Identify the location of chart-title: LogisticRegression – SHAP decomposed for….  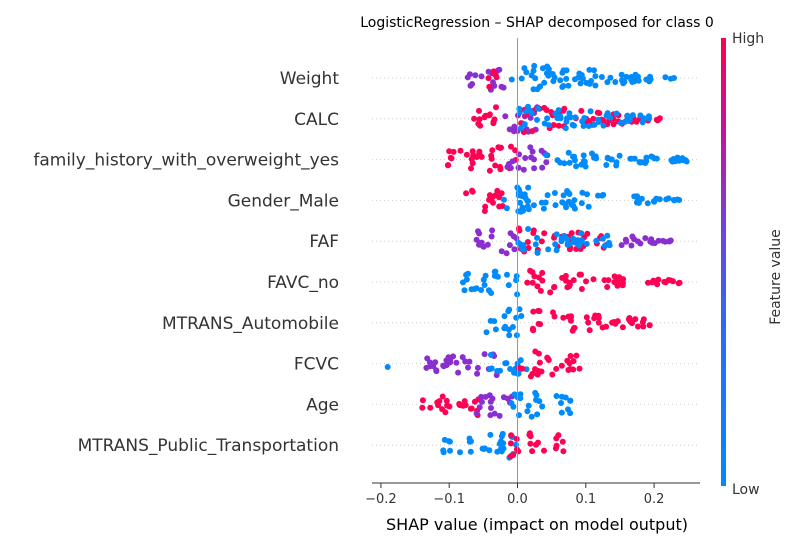
(537, 23).